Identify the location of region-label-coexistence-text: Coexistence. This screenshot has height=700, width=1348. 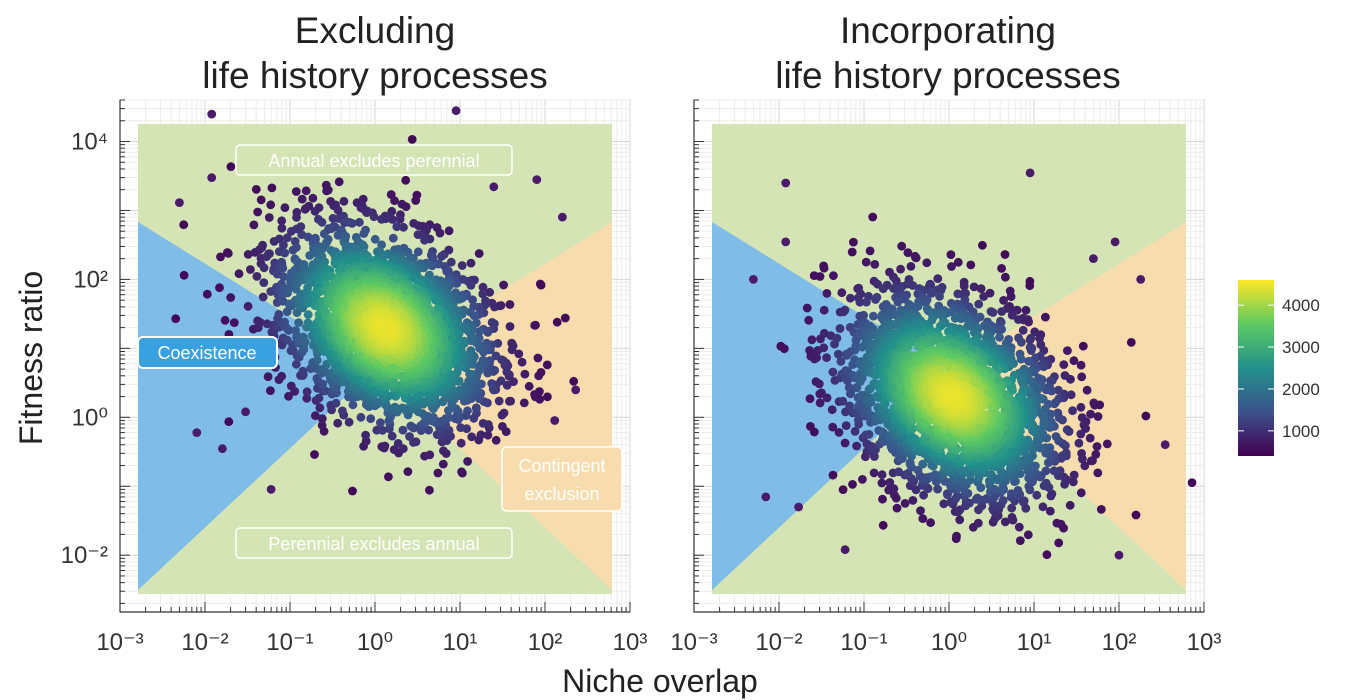
(206, 353).